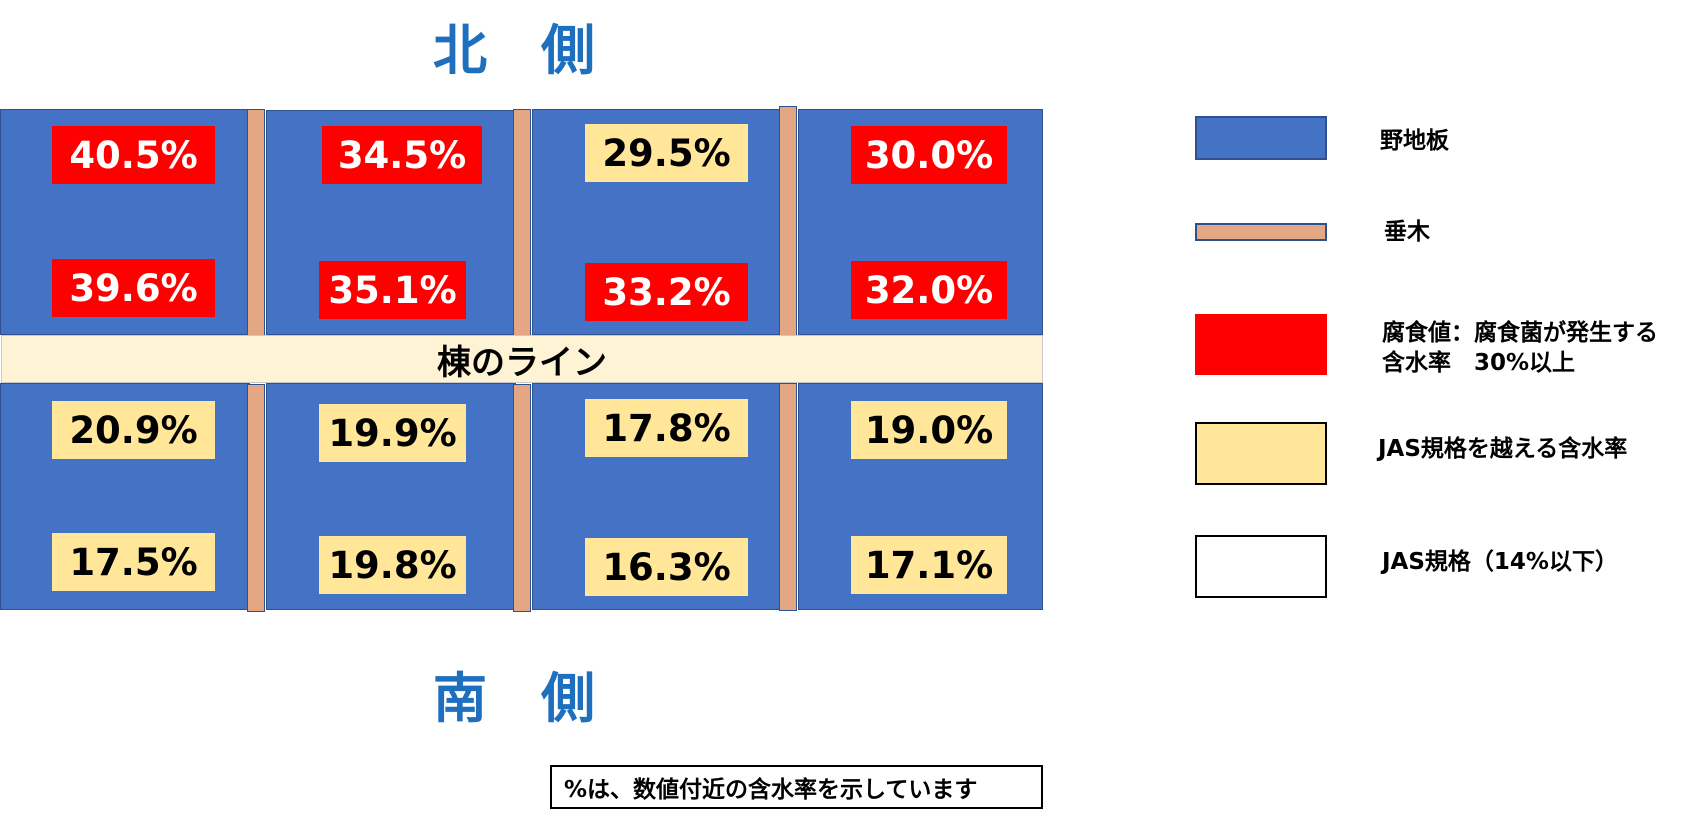 This screenshot has width=1689, height=813. Describe the element at coordinates (522, 362) in the screenshot. I see `ridge-line-label: 棟のライン` at that location.